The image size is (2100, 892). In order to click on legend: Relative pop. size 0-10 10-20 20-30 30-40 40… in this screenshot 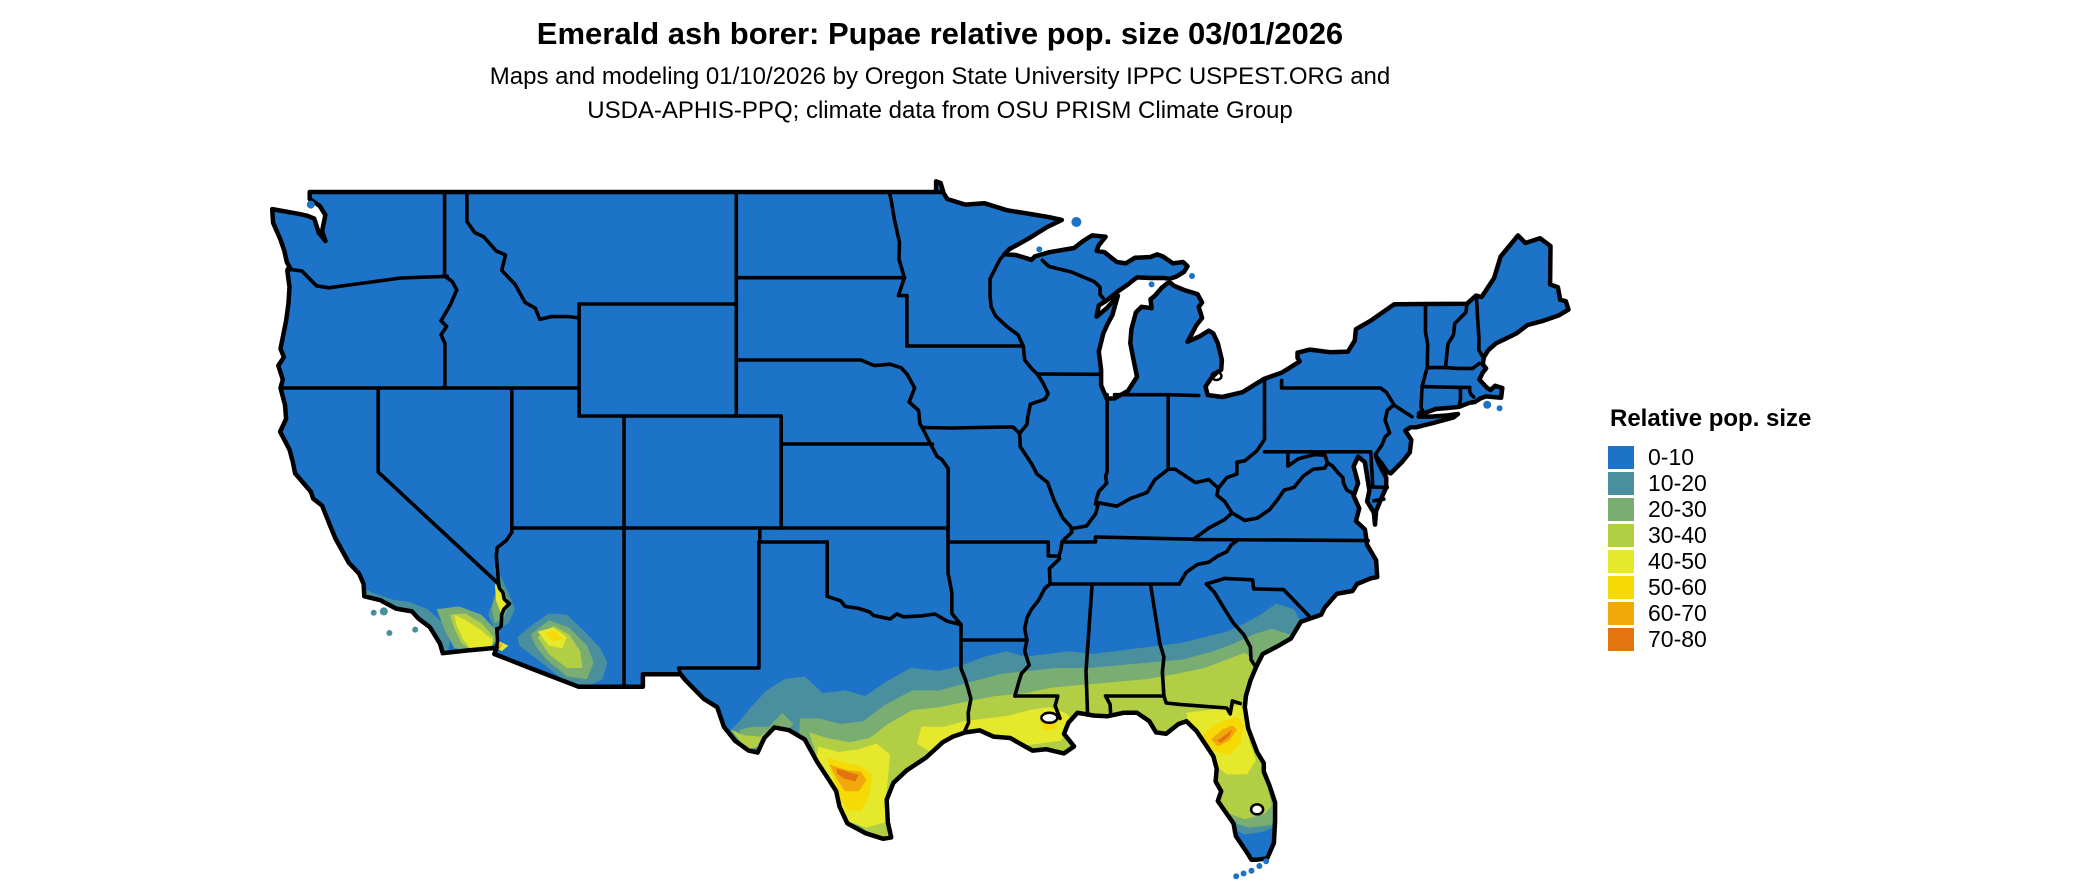, I will do `click(1709, 529)`.